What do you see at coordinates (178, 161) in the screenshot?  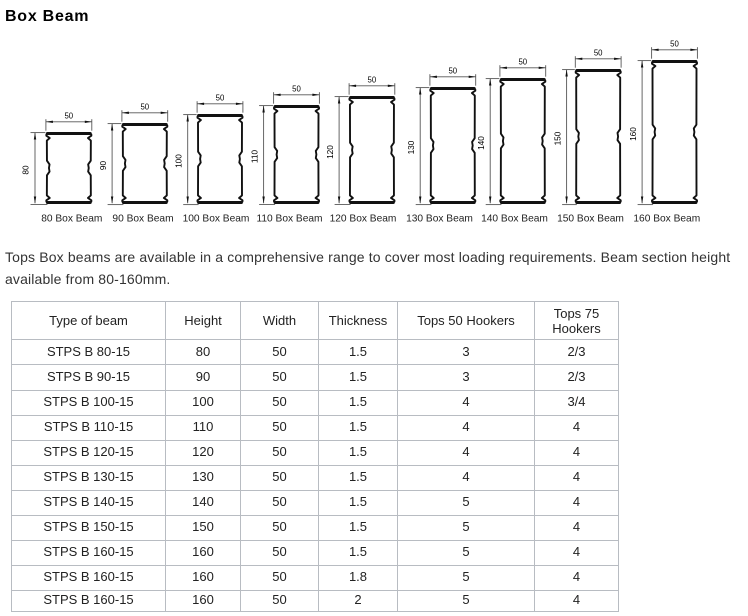 I see `svg-text: 100` at bounding box center [178, 161].